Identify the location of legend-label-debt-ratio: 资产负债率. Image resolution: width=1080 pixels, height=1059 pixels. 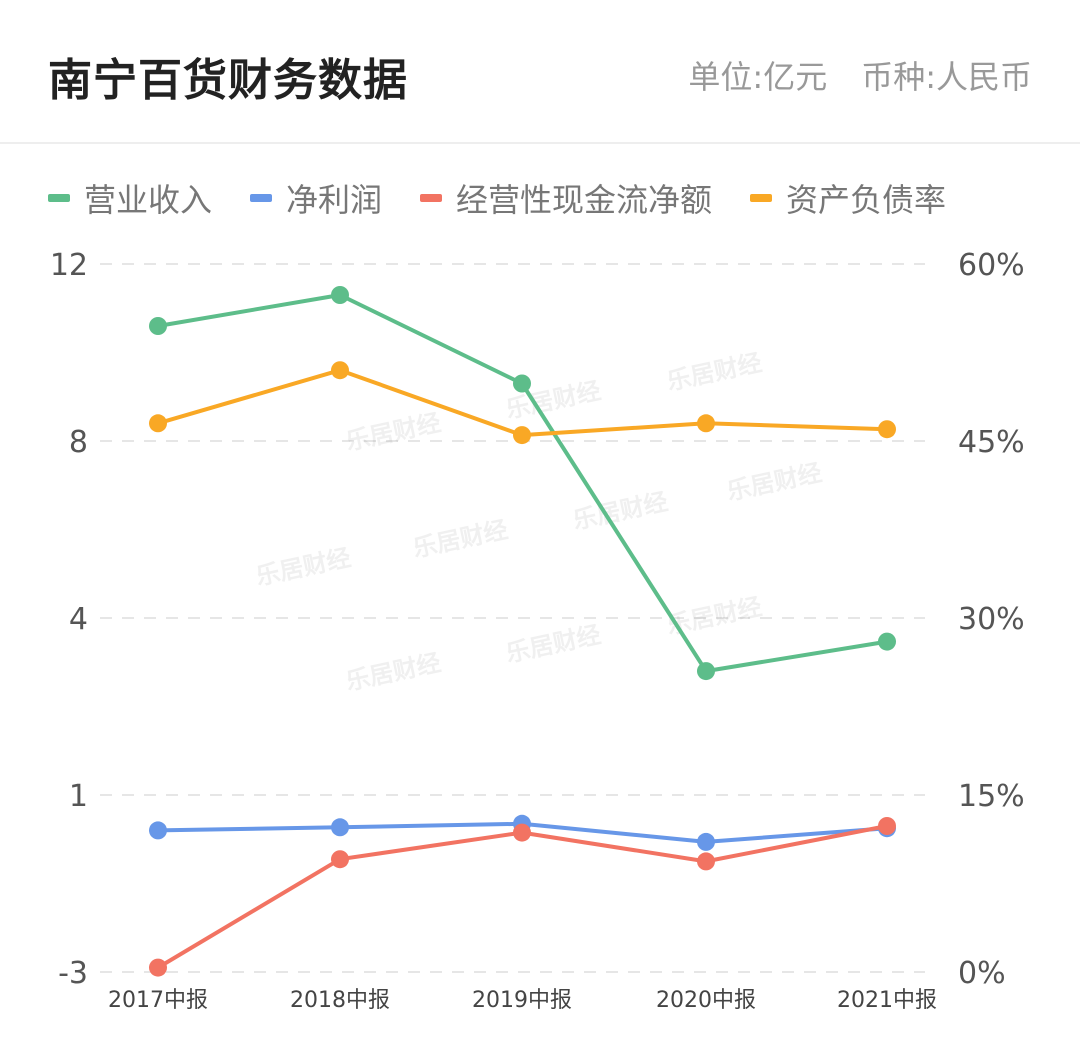
(866, 200).